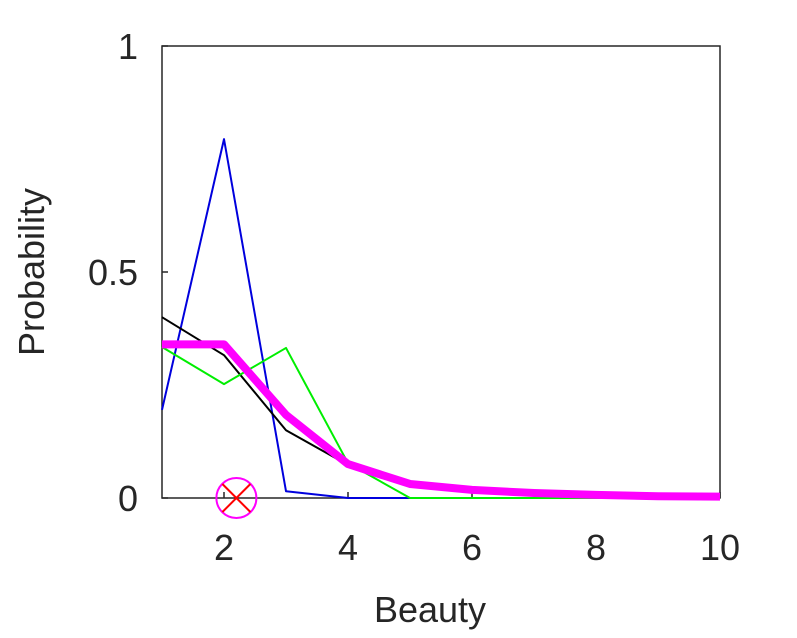  I want to click on x-tick-label: 8, so click(596, 547).